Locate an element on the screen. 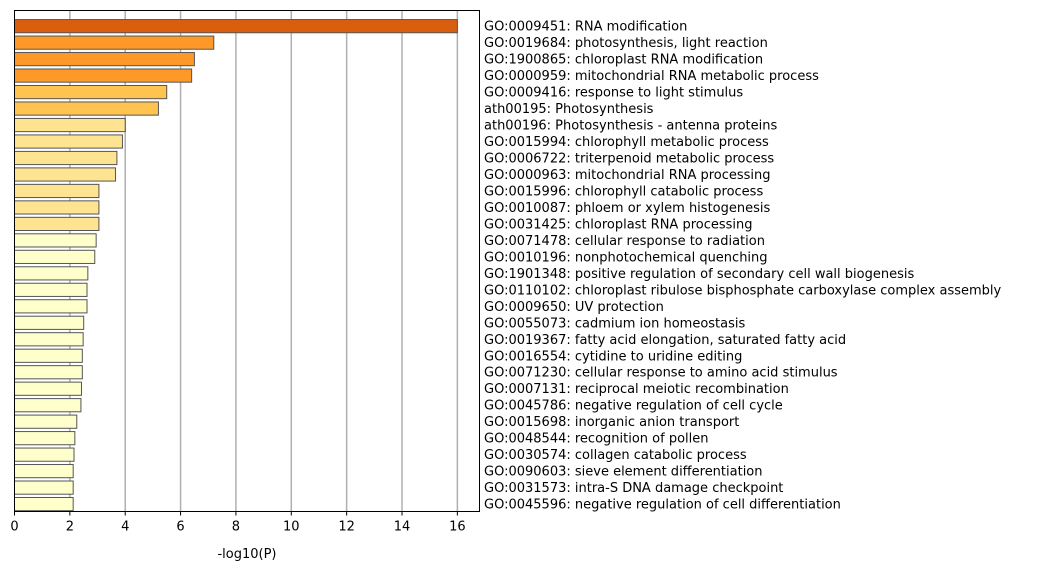  x-tick-label: 4 is located at coordinates (125, 527).